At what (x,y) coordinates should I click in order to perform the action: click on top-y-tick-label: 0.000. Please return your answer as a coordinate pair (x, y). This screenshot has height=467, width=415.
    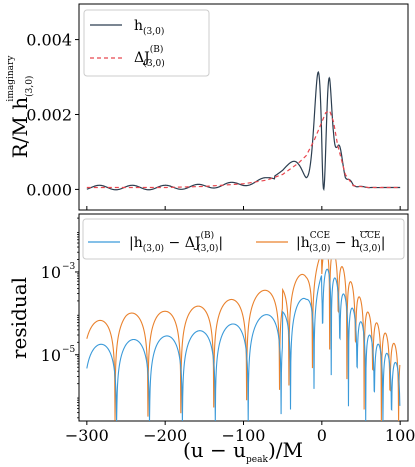
    Looking at the image, I should click on (49, 189).